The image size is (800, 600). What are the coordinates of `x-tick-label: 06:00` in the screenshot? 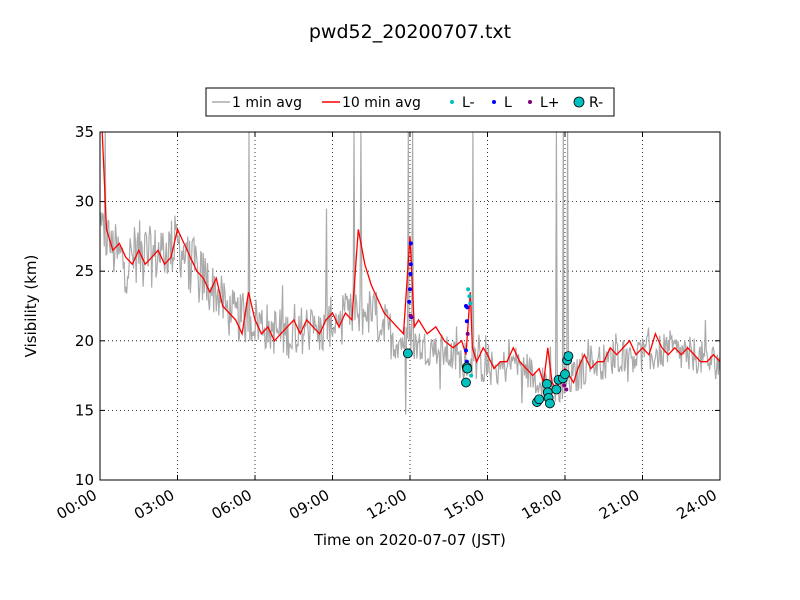 It's located at (232, 504).